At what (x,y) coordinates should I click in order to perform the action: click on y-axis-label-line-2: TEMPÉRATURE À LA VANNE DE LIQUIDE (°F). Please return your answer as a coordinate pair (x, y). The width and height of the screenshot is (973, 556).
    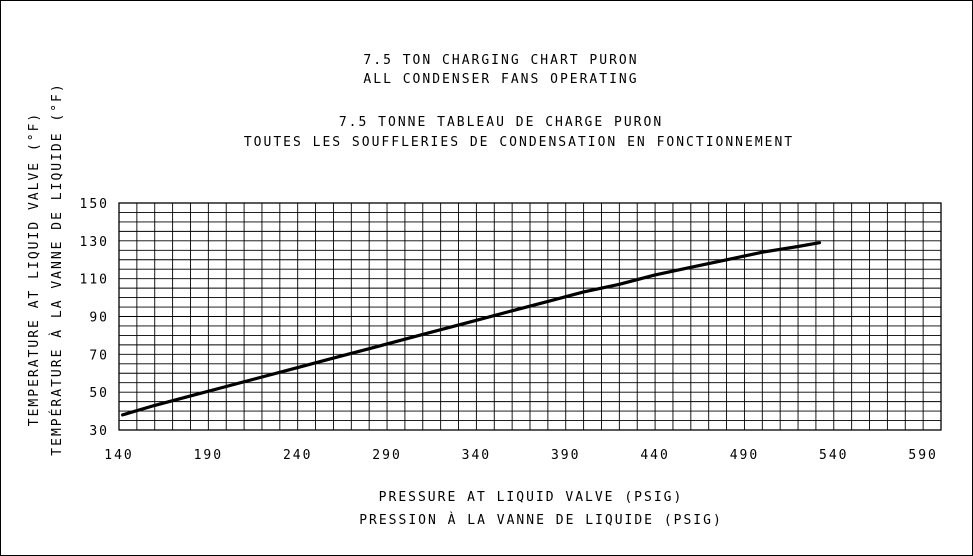
    Looking at the image, I should click on (57, 268).